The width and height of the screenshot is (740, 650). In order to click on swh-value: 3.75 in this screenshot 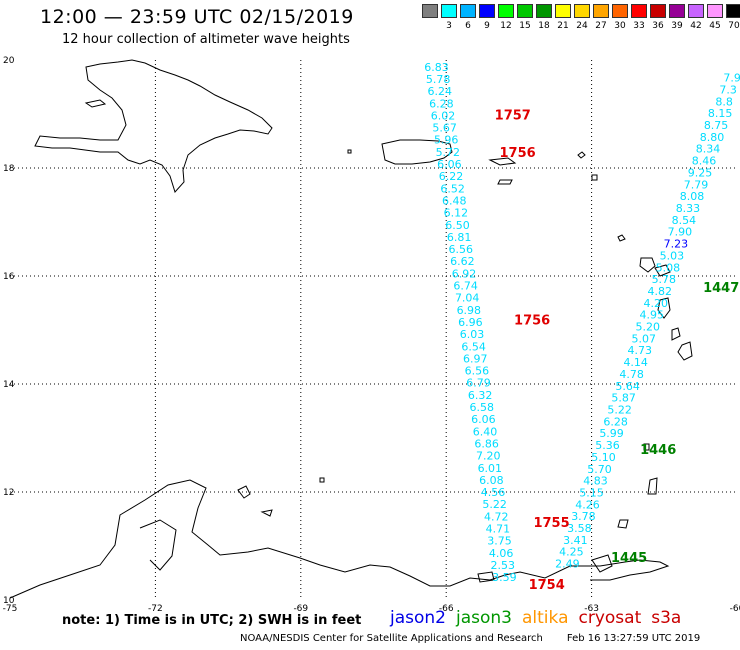, I will do `click(499, 541)`.